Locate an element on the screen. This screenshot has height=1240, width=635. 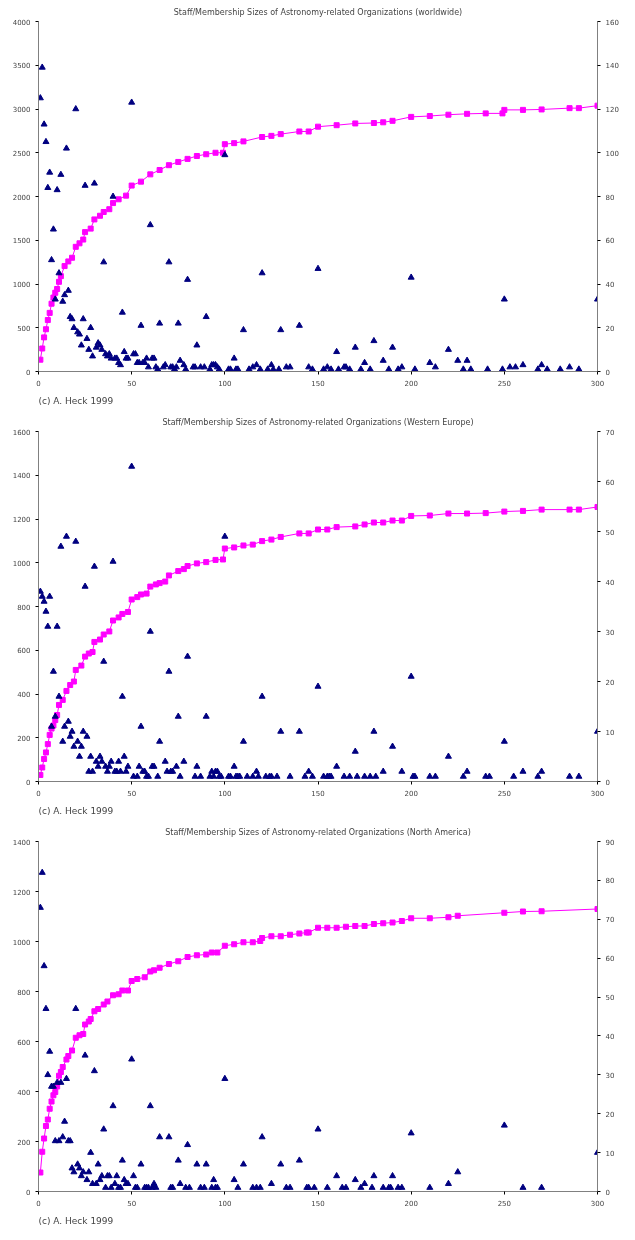
chart-title: Staff/Membership Sizes of Astronomy-related Organizations (worldwide) is located at coordinates (318, 12).